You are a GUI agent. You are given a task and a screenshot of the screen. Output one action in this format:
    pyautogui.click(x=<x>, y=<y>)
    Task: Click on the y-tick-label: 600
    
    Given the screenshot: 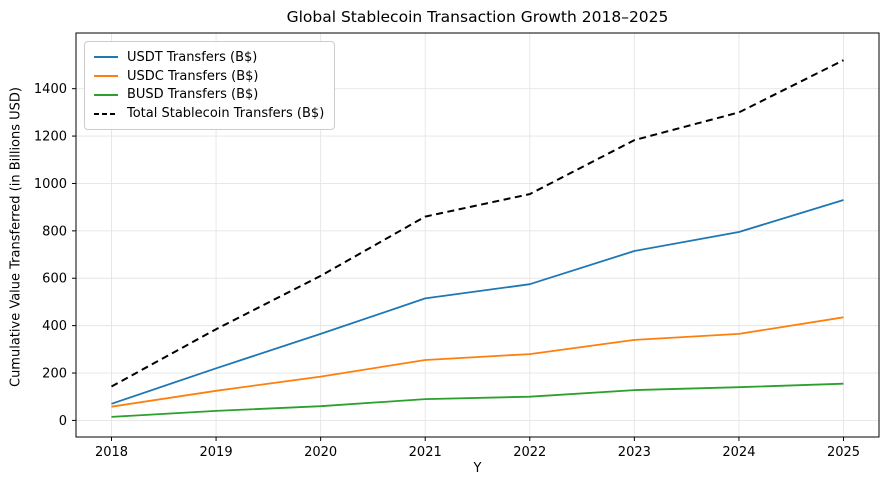 What is the action you would take?
    pyautogui.click(x=54, y=279)
    